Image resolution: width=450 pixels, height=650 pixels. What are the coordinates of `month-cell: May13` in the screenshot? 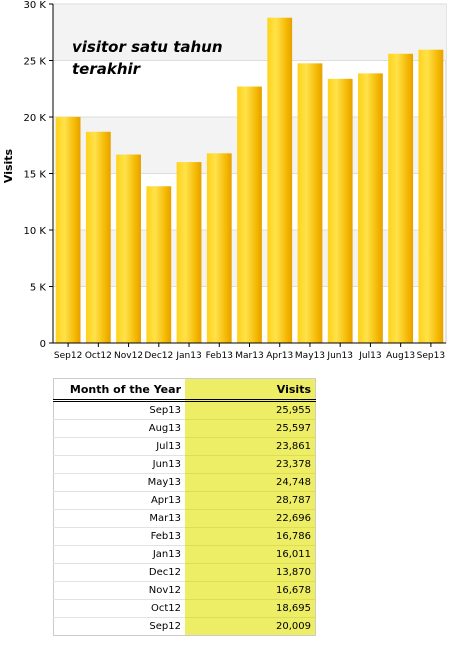 It's located at (119, 482).